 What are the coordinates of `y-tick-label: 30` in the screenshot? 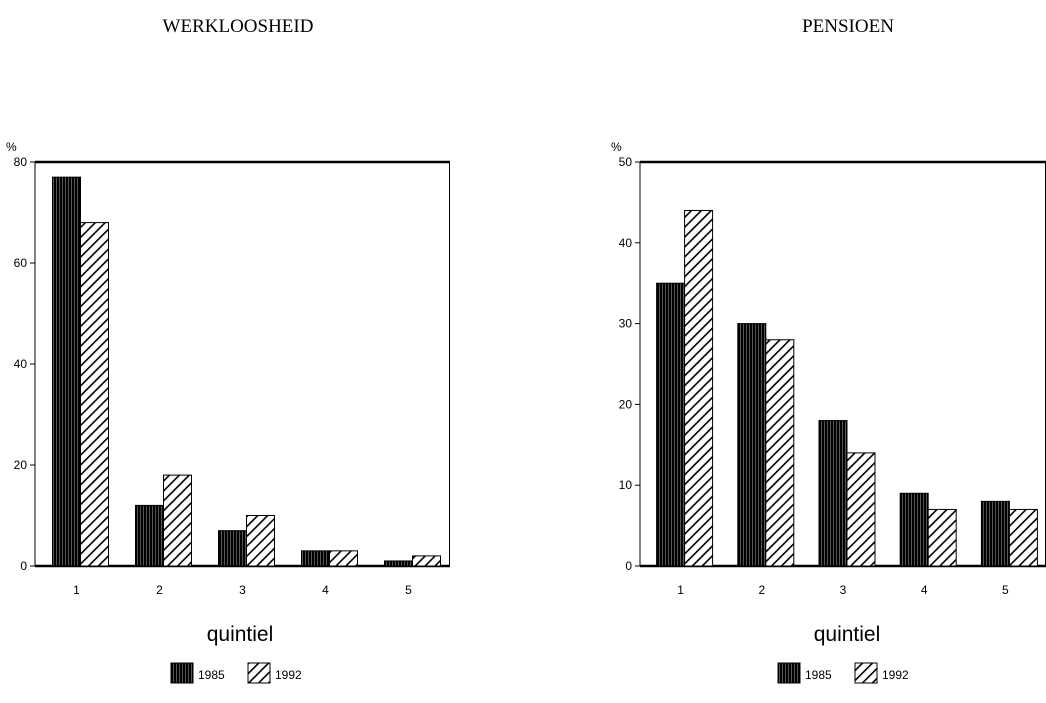 It's located at (626, 324).